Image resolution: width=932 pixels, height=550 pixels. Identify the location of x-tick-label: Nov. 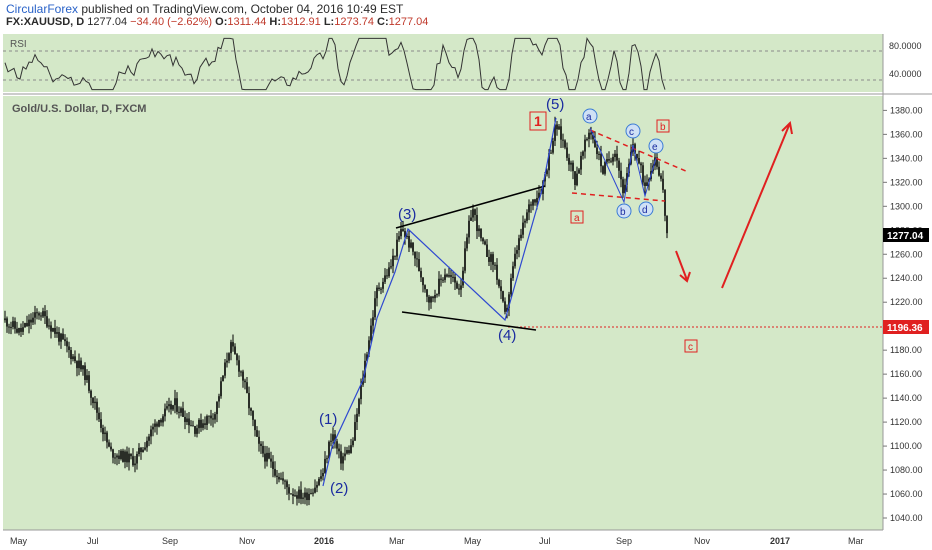
(702, 541).